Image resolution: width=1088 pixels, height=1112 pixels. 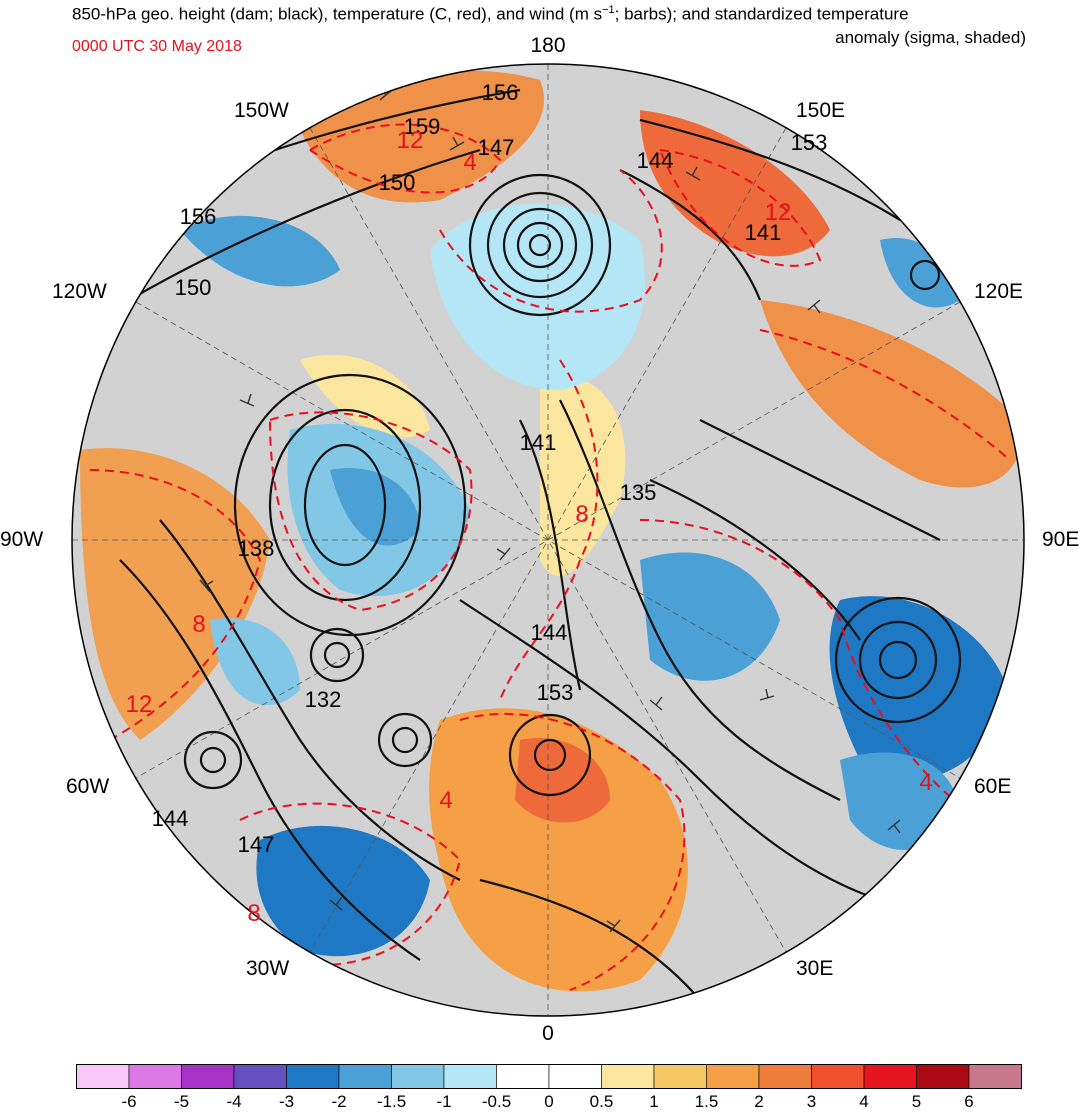 I want to click on colorbar-label: 3, so click(x=811, y=1101).